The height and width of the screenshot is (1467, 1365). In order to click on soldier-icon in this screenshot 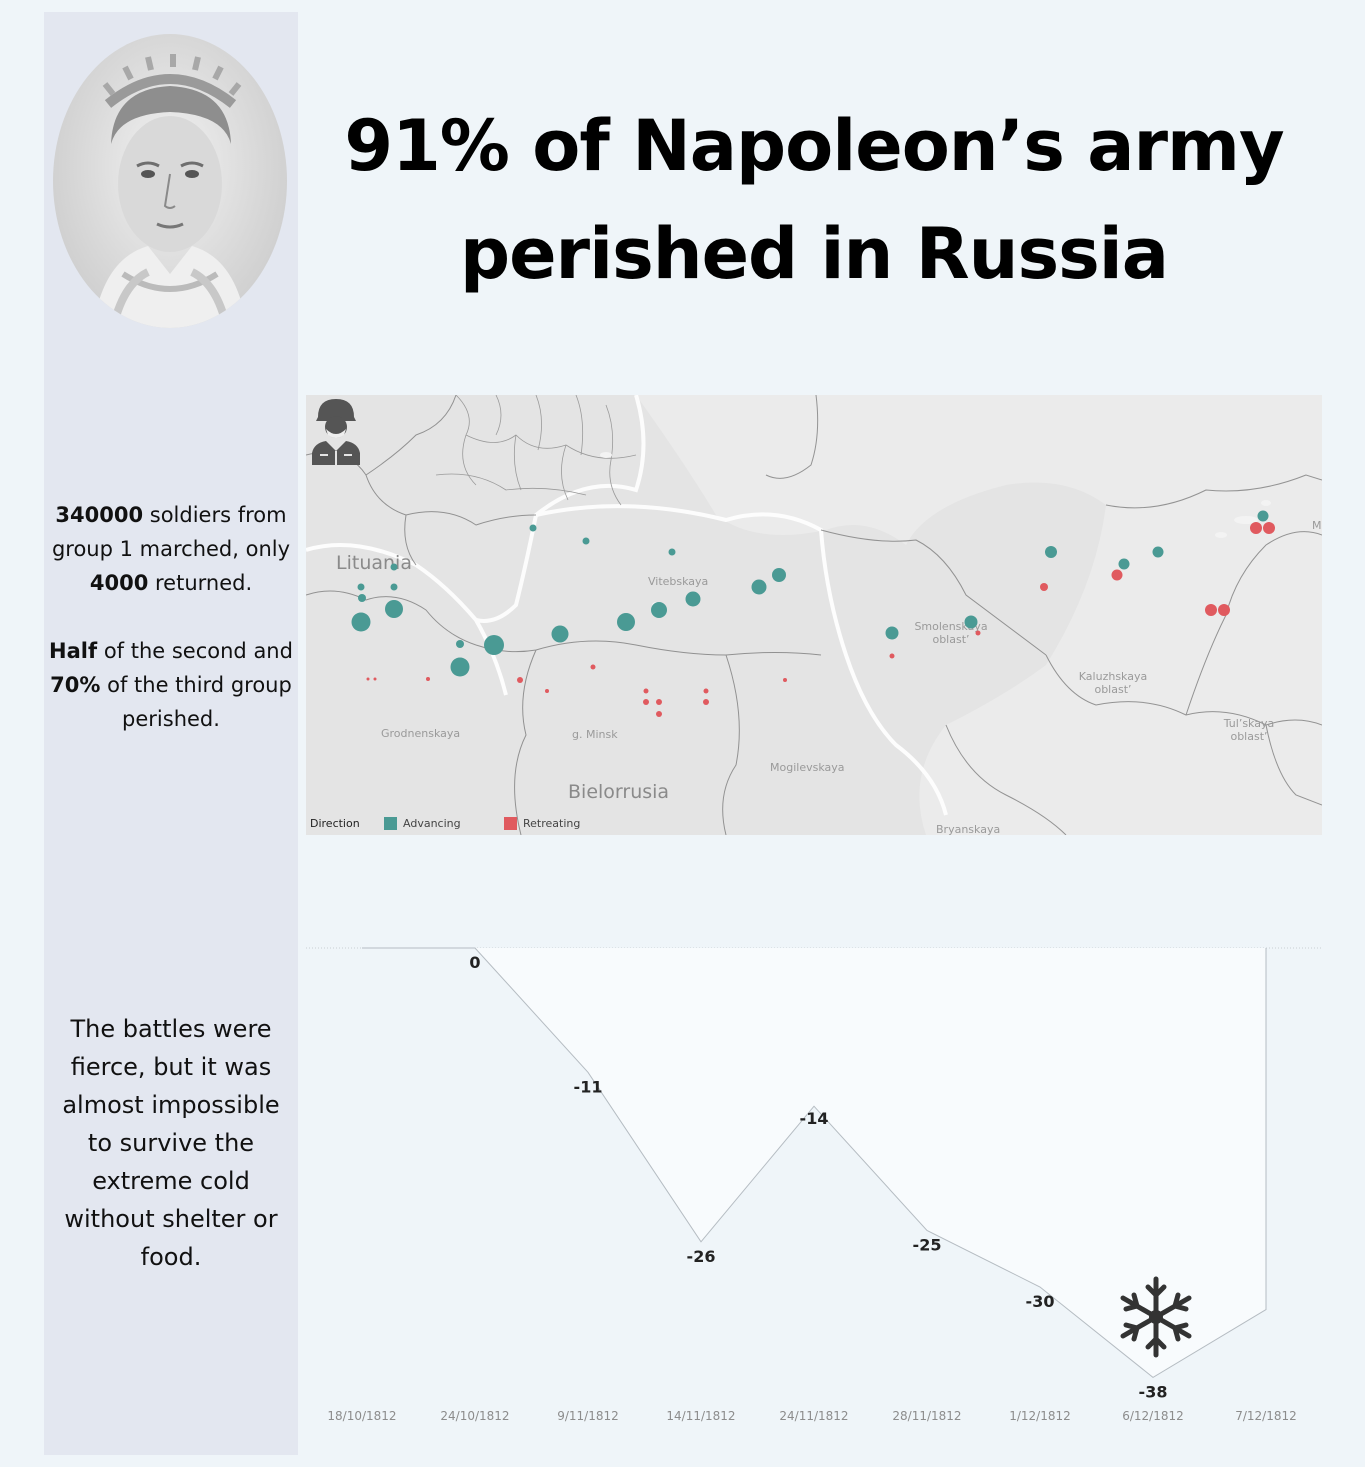, I will do `click(336, 432)`.